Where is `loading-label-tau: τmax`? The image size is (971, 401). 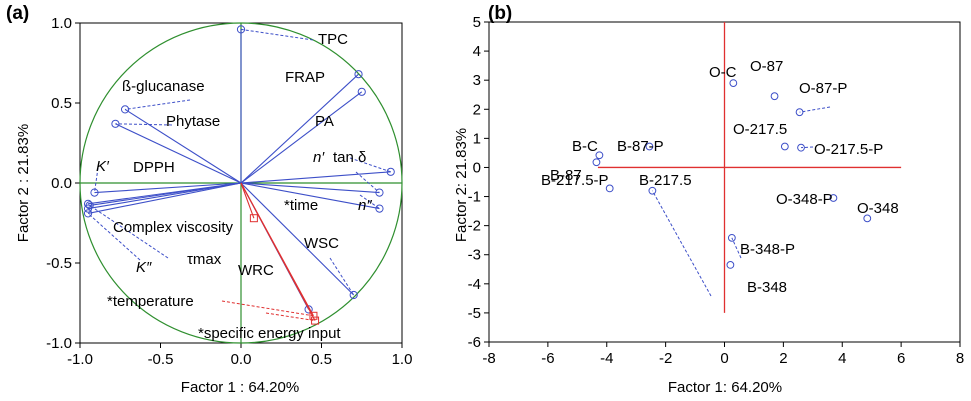
loading-label-tau: τmax is located at coordinates (204, 259).